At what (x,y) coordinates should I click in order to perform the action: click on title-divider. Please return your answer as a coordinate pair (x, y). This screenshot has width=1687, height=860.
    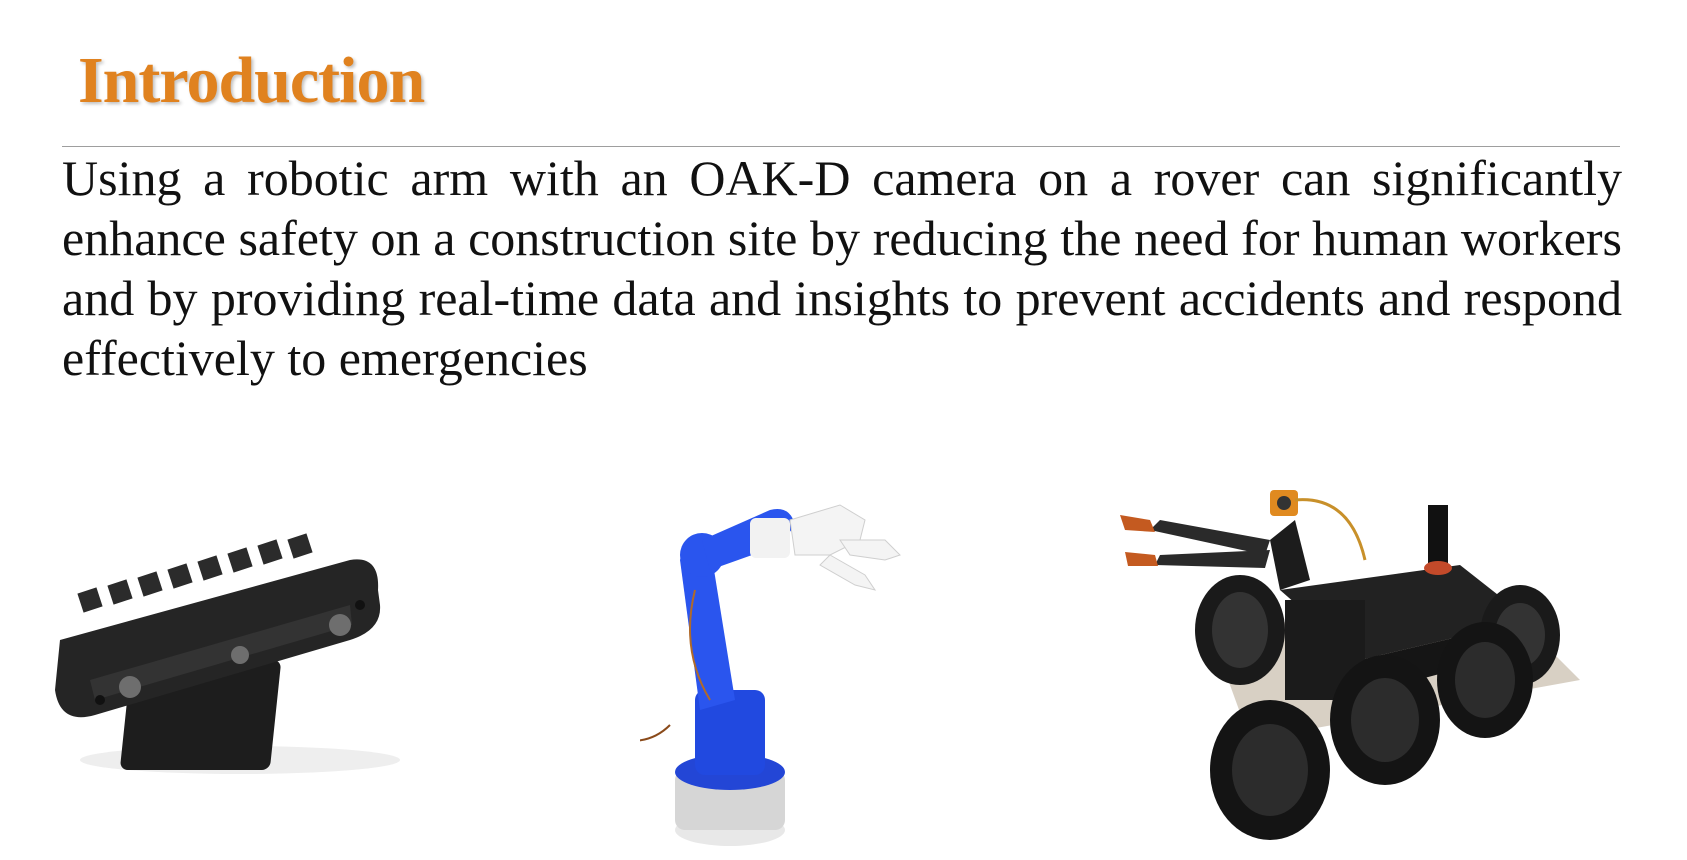
    Looking at the image, I should click on (841, 146).